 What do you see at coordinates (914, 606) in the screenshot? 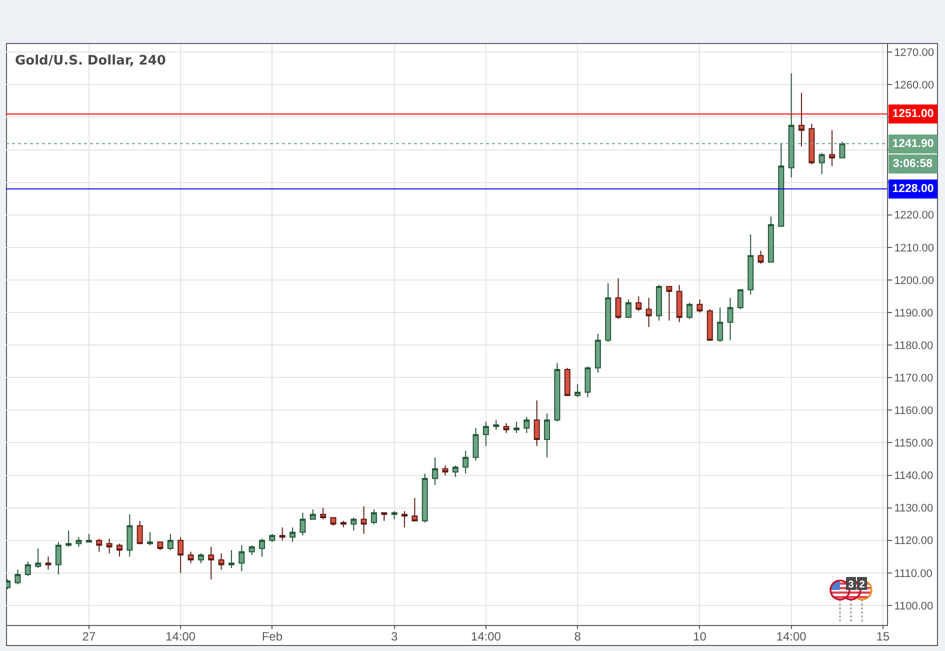
I see `y-tick-label: 1100.00` at bounding box center [914, 606].